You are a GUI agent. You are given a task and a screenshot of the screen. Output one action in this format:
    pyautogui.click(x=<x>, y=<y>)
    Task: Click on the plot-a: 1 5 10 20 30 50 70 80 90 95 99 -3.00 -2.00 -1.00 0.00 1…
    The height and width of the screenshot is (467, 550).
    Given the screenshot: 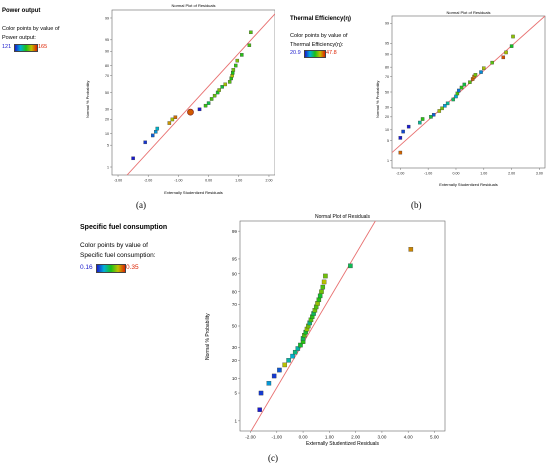 What is the action you would take?
    pyautogui.click(x=190, y=96)
    